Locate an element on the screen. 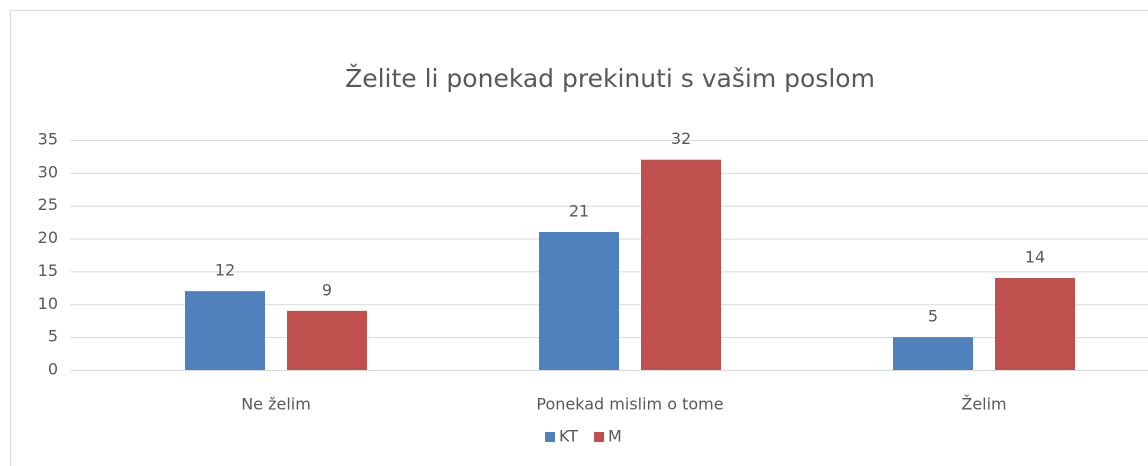 The height and width of the screenshot is (466, 1148). data-label: 5 is located at coordinates (933, 316).